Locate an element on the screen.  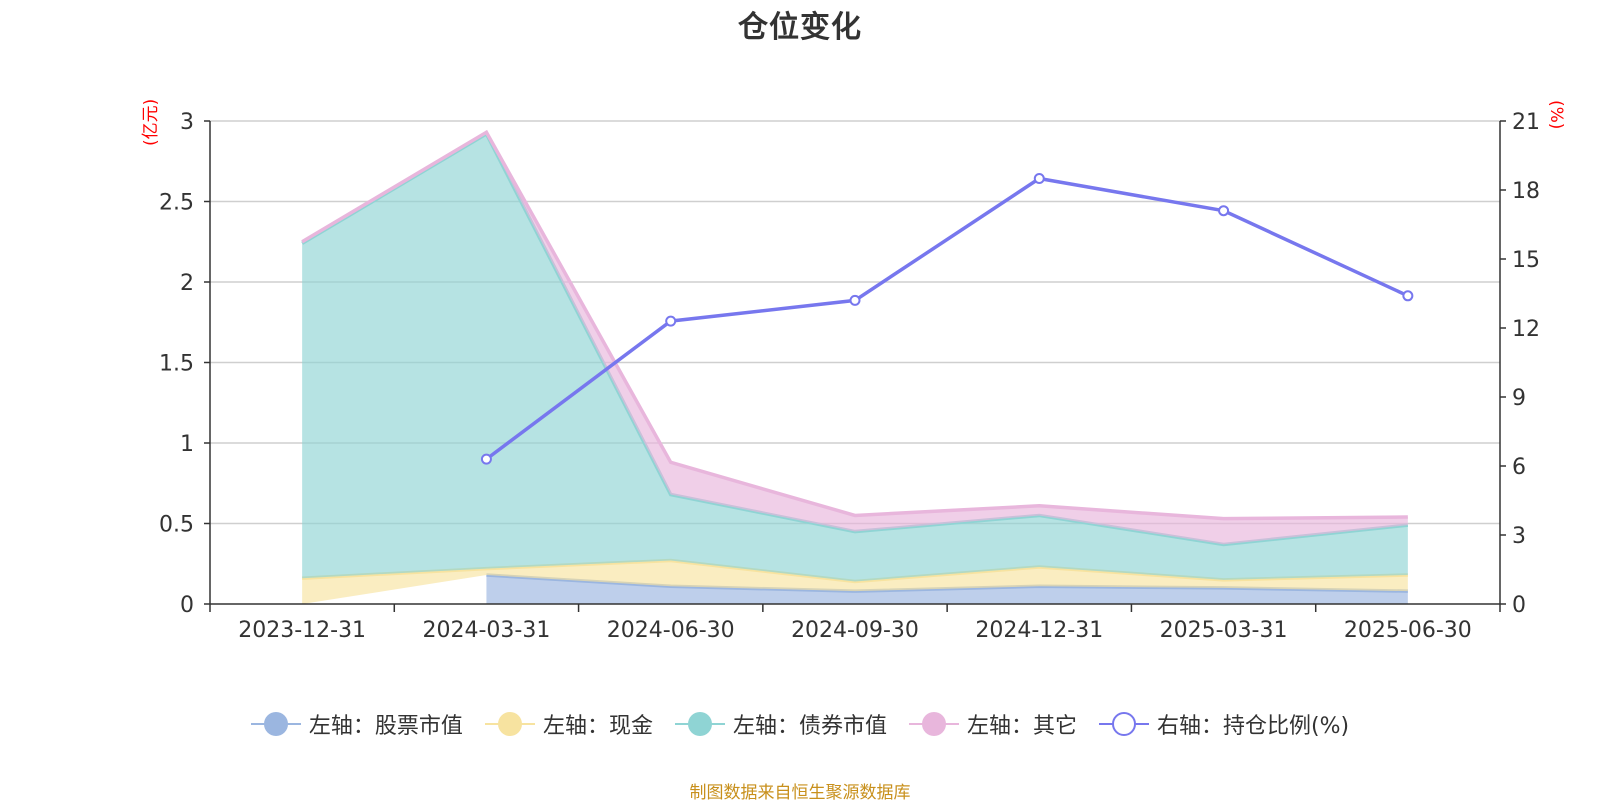
chart-title: 仓位变化 is located at coordinates (800, 27).